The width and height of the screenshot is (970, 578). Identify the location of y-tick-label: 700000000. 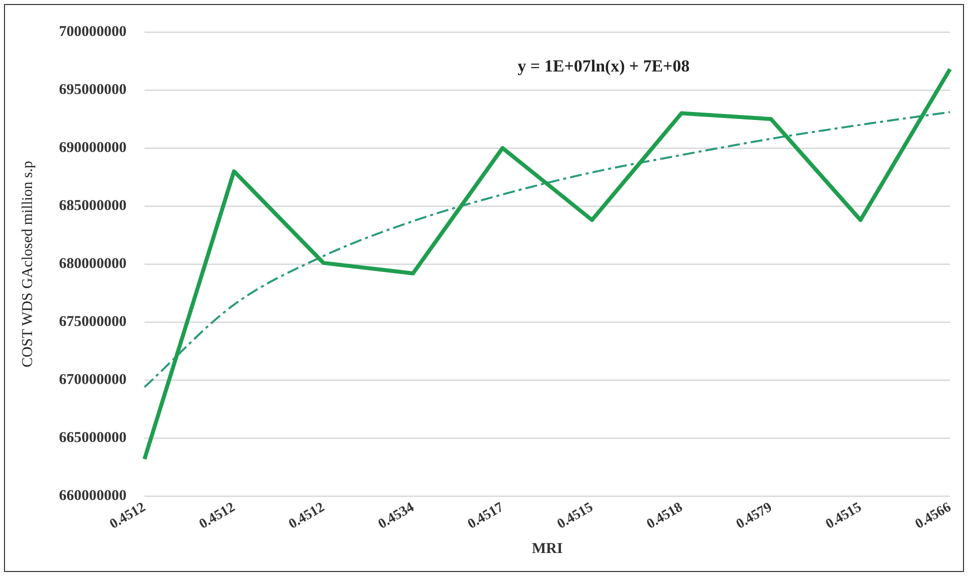
(92, 32).